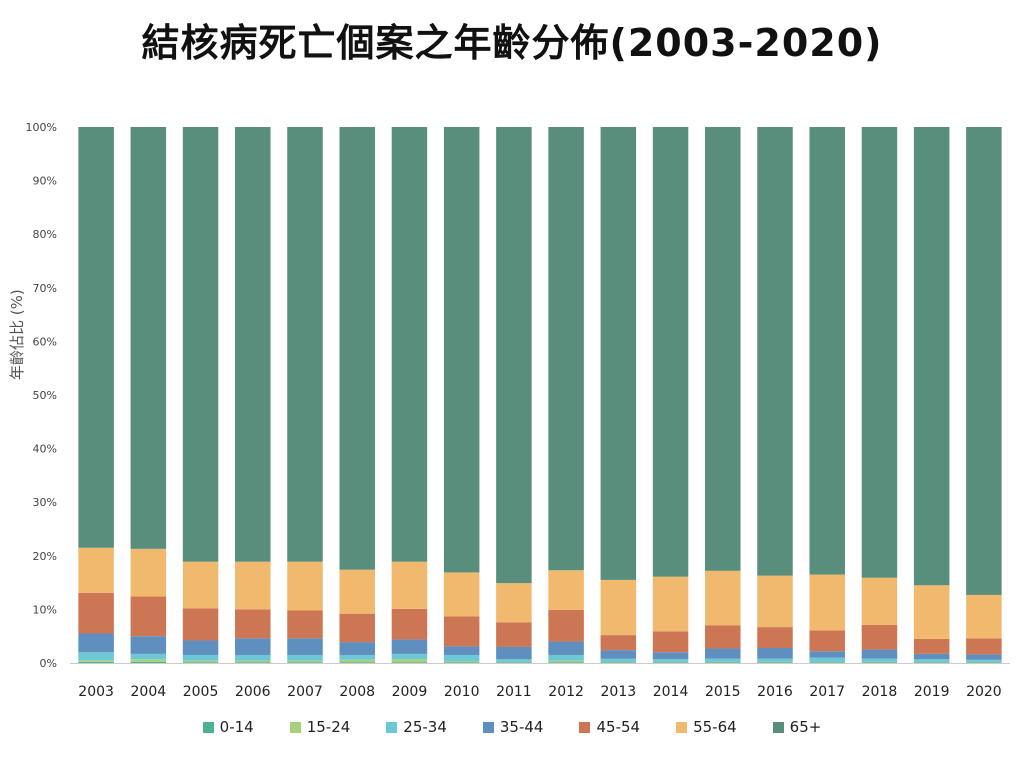  What do you see at coordinates (228, 727) in the screenshot?
I see `legend-item: 0-14` at bounding box center [228, 727].